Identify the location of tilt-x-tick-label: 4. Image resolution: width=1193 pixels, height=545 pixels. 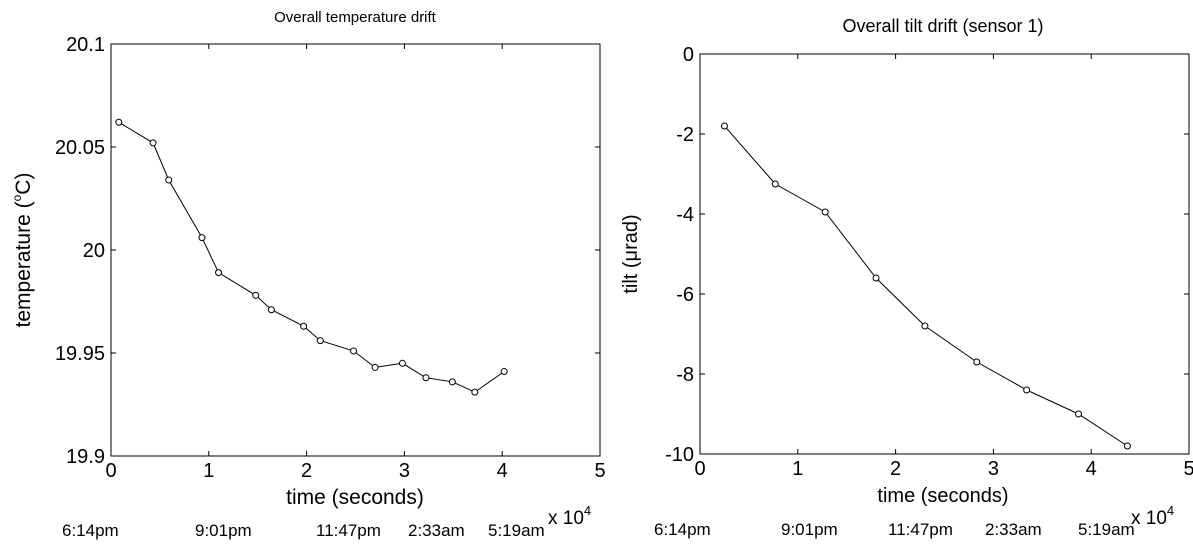
(1091, 469).